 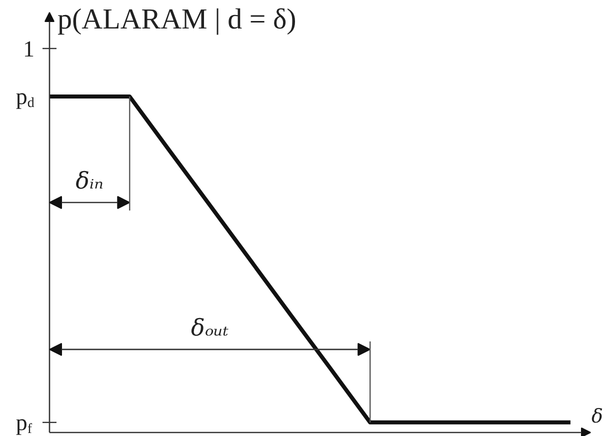 I want to click on x-axis-title: δ, so click(x=597, y=417).